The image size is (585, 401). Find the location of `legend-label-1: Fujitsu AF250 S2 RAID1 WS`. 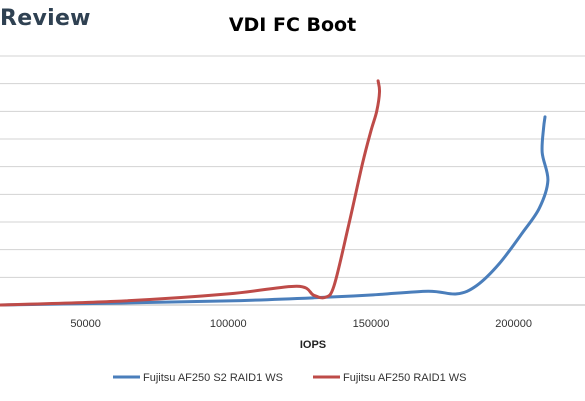

legend-label-1: Fujitsu AF250 S2 RAID1 WS is located at coordinates (213, 378).